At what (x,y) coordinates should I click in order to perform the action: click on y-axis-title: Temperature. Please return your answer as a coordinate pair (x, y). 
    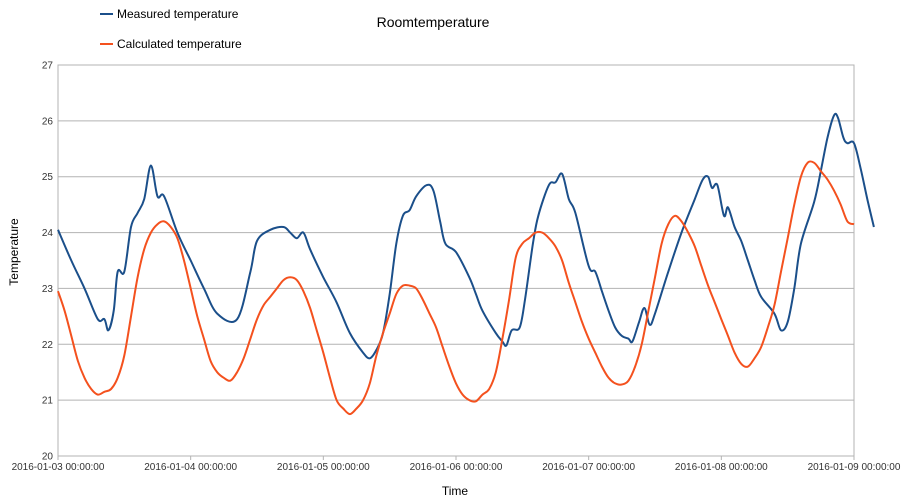
    Looking at the image, I should click on (14, 252).